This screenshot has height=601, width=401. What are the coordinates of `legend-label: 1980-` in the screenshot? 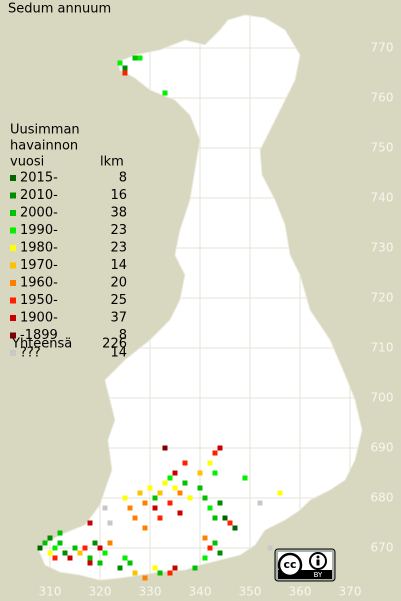 It's located at (39, 248).